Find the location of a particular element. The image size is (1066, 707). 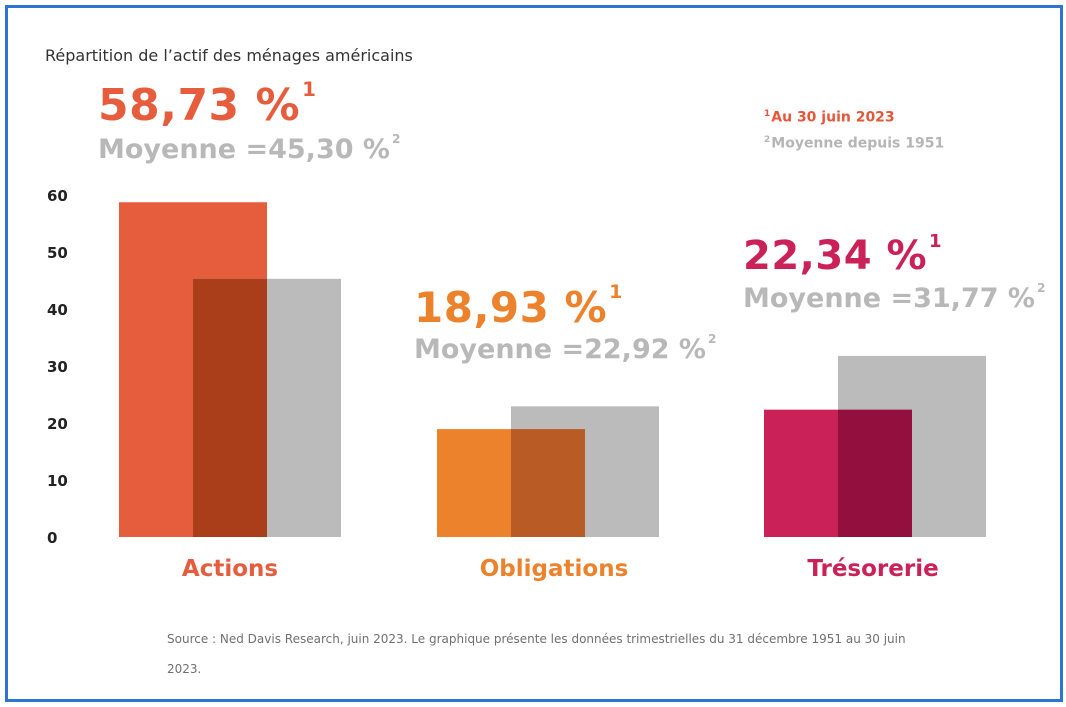

y-tick-label: 50 is located at coordinates (57, 253).